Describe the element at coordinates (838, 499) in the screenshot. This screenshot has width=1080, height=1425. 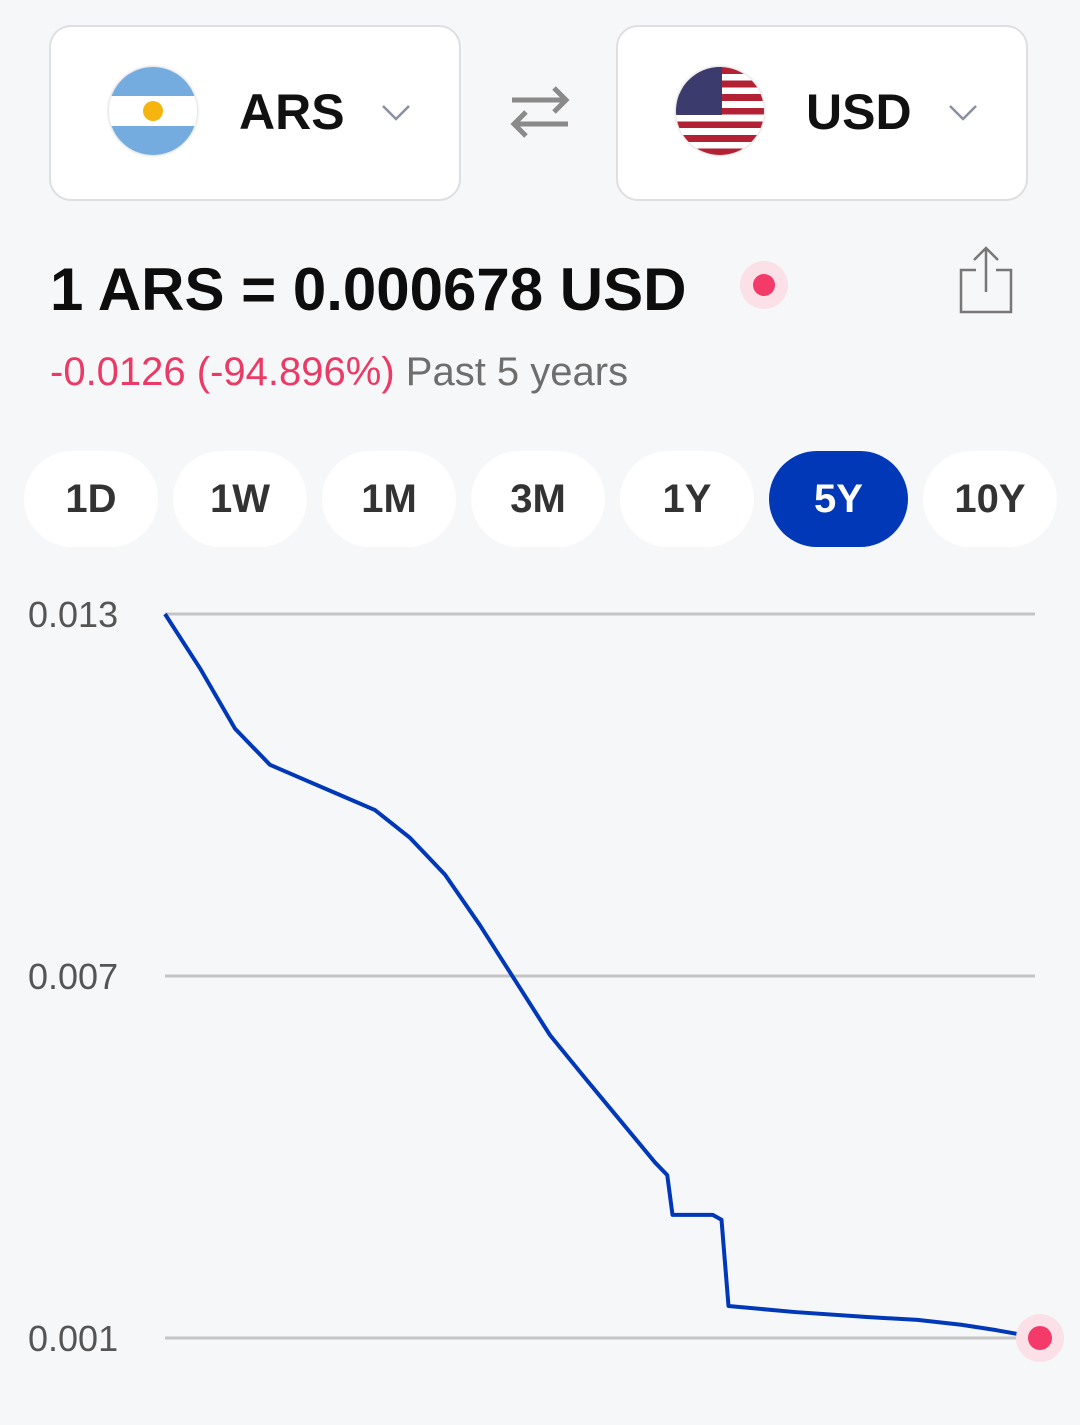
I see `tab-5y: 5Y` at that location.